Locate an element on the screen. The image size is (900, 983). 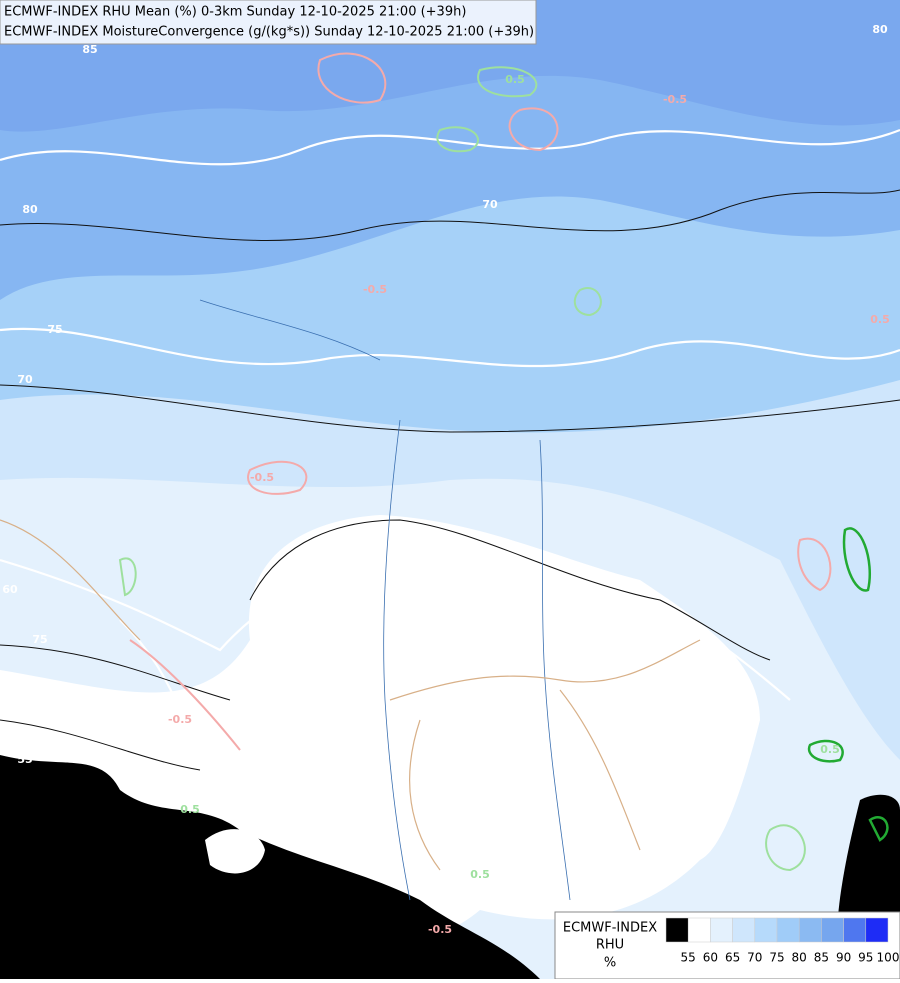
legend-unit: % is located at coordinates (610, 963).